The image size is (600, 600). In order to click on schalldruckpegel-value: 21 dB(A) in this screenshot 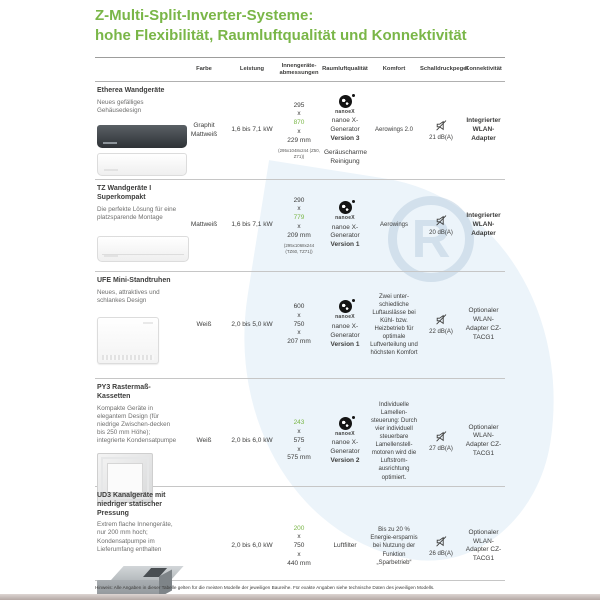, I will do `click(441, 130)`.